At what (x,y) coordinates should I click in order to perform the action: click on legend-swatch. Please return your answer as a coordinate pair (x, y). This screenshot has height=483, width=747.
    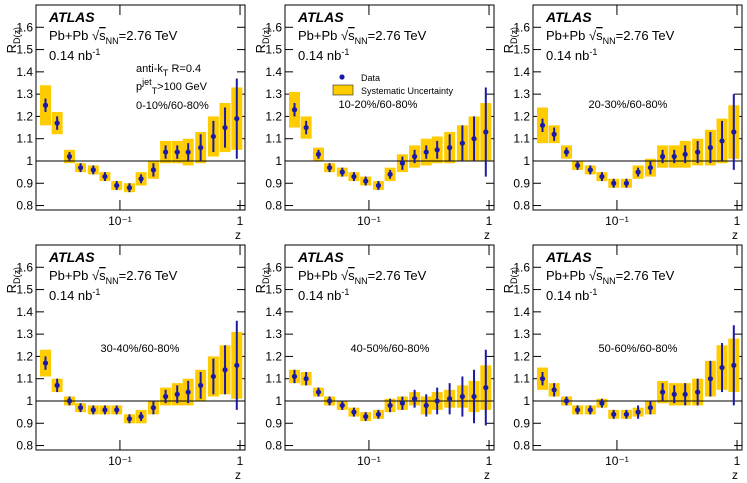
    Looking at the image, I should click on (343, 90).